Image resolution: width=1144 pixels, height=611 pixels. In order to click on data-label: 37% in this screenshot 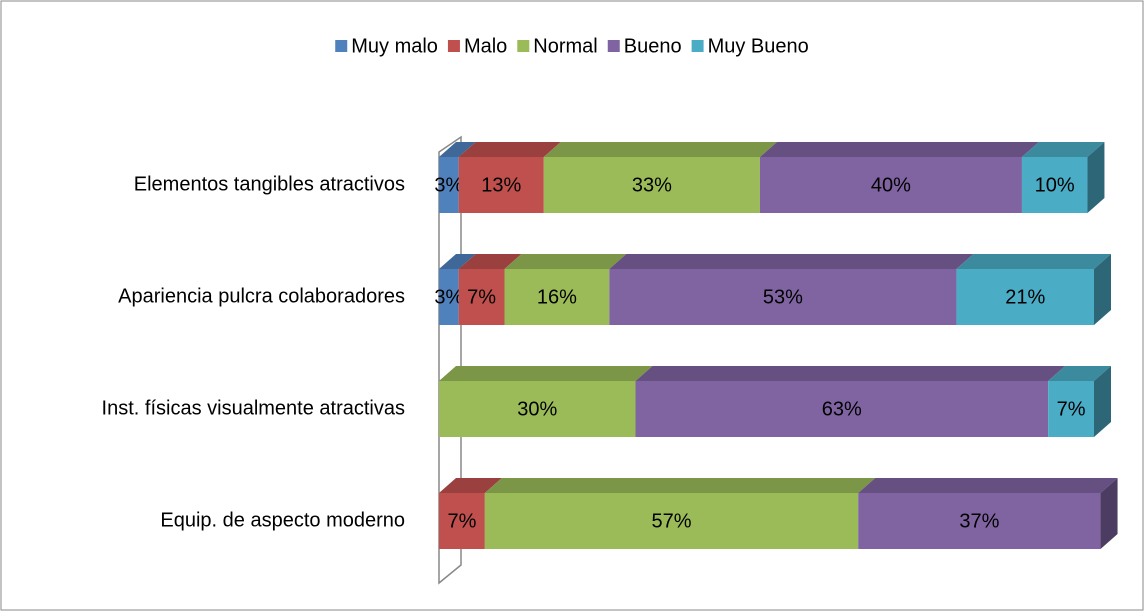, I will do `click(979, 521)`.